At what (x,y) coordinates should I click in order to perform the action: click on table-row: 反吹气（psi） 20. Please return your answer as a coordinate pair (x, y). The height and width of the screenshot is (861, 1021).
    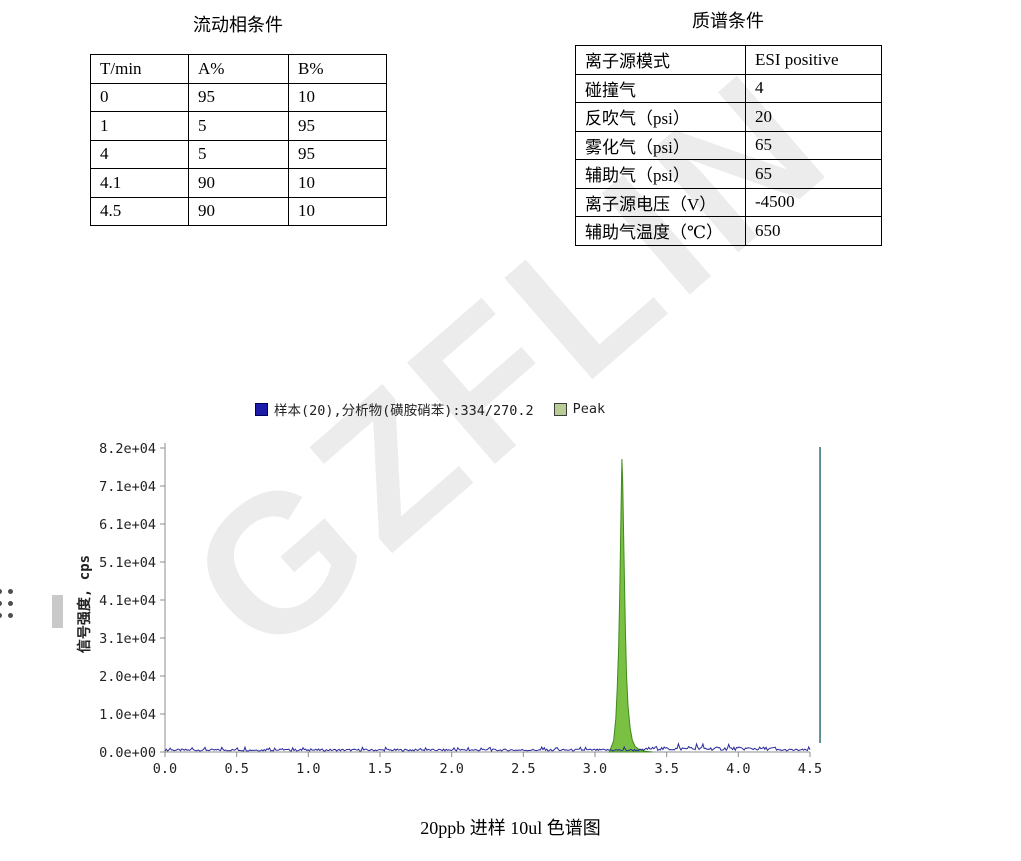
    Looking at the image, I should click on (728, 117).